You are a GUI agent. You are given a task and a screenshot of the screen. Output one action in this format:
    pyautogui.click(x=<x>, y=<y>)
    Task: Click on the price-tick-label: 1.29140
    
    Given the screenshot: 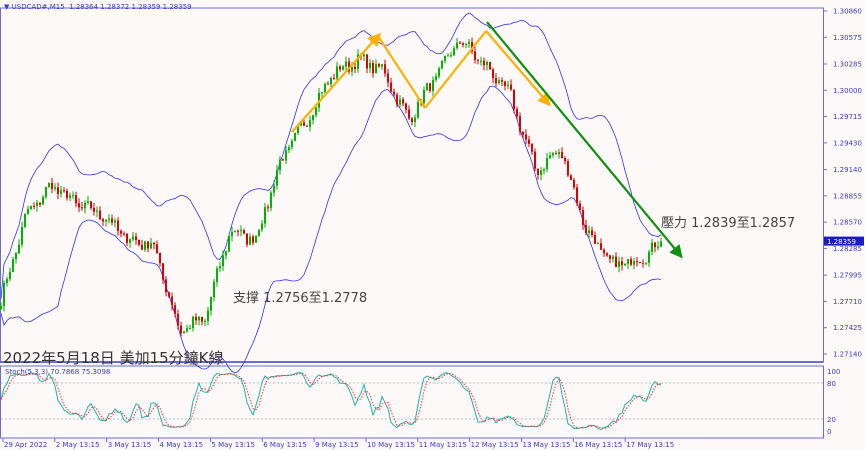 What is the action you would take?
    pyautogui.click(x=847, y=170)
    